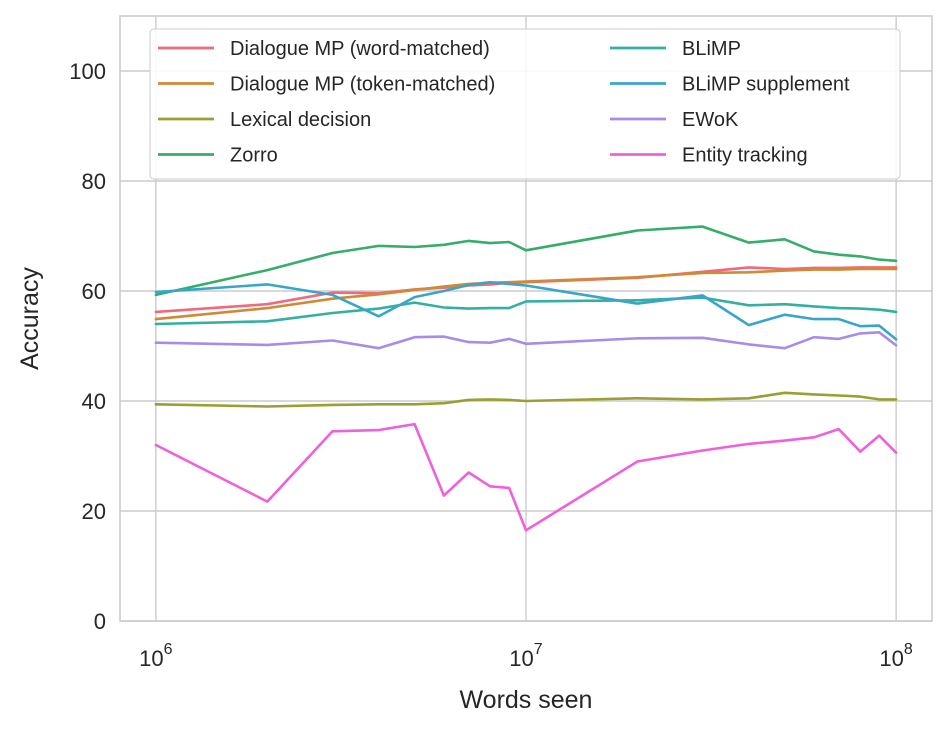 The height and width of the screenshot is (731, 947). Describe the element at coordinates (94, 511) in the screenshot. I see `y-tick-label: 20` at that location.